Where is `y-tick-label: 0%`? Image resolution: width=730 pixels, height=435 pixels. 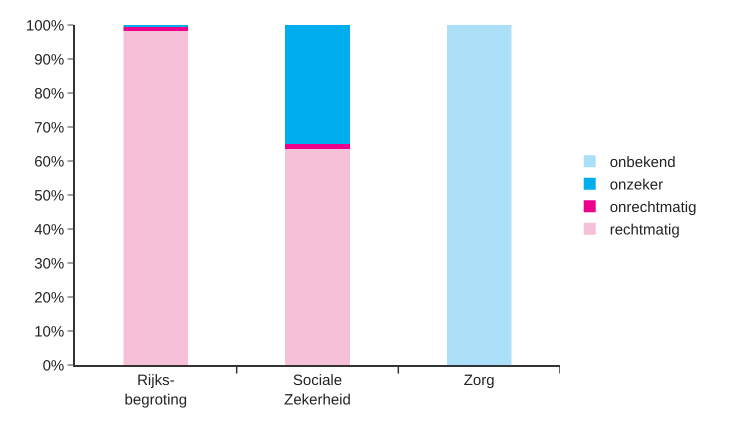 y-tick-label: 0% is located at coordinates (53, 365).